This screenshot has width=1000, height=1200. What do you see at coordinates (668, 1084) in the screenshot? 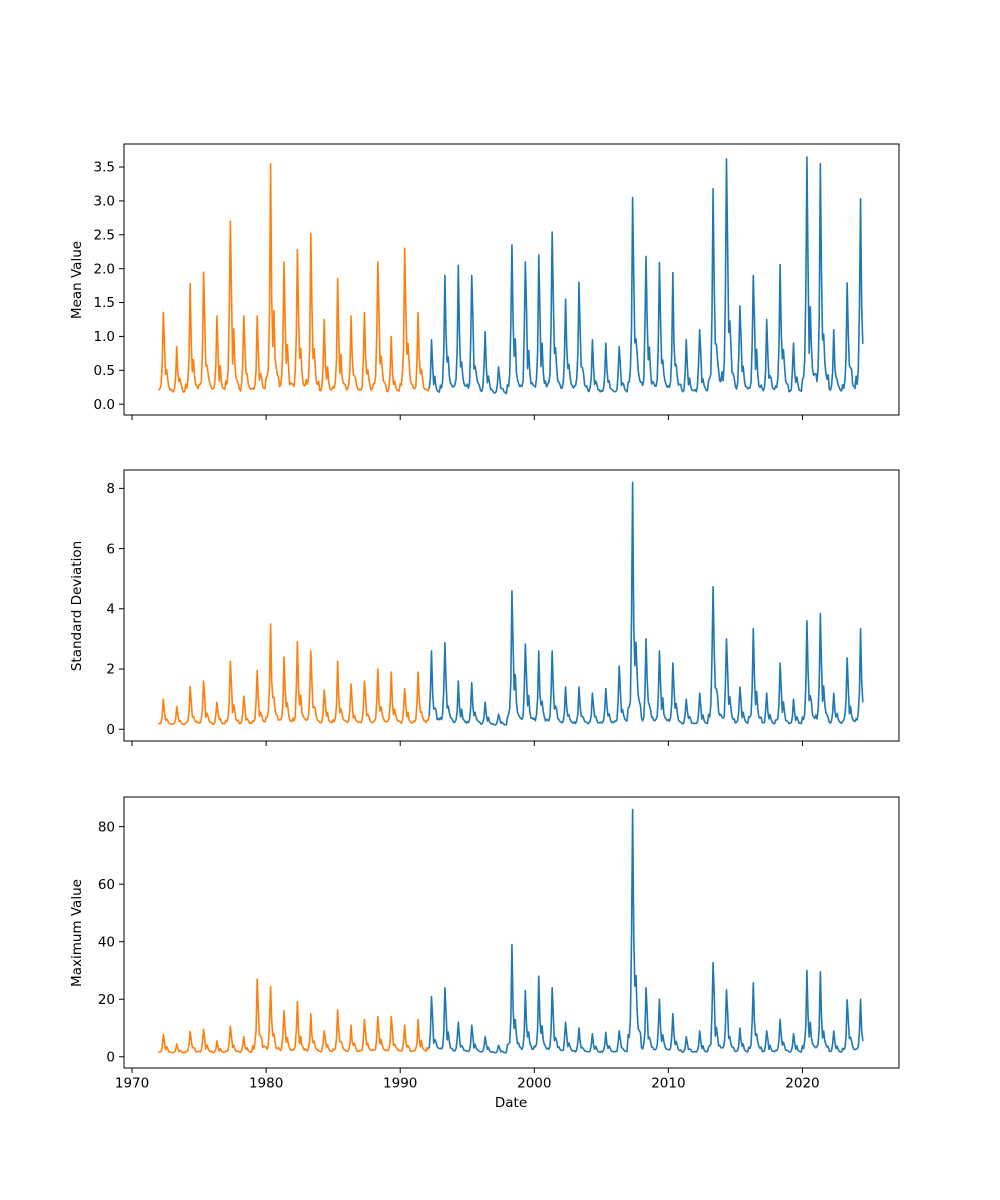
I see `svg-text: 2010` at bounding box center [668, 1084].